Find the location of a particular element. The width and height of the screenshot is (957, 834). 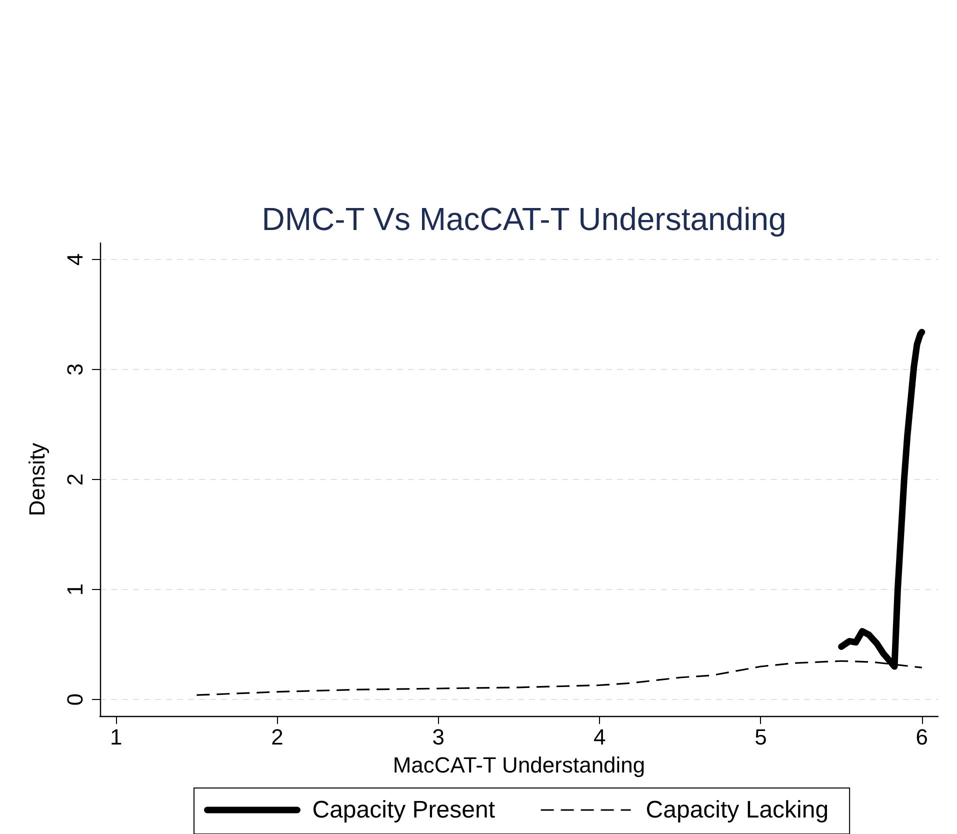

y-tick-label: 3 is located at coordinates (75, 369).